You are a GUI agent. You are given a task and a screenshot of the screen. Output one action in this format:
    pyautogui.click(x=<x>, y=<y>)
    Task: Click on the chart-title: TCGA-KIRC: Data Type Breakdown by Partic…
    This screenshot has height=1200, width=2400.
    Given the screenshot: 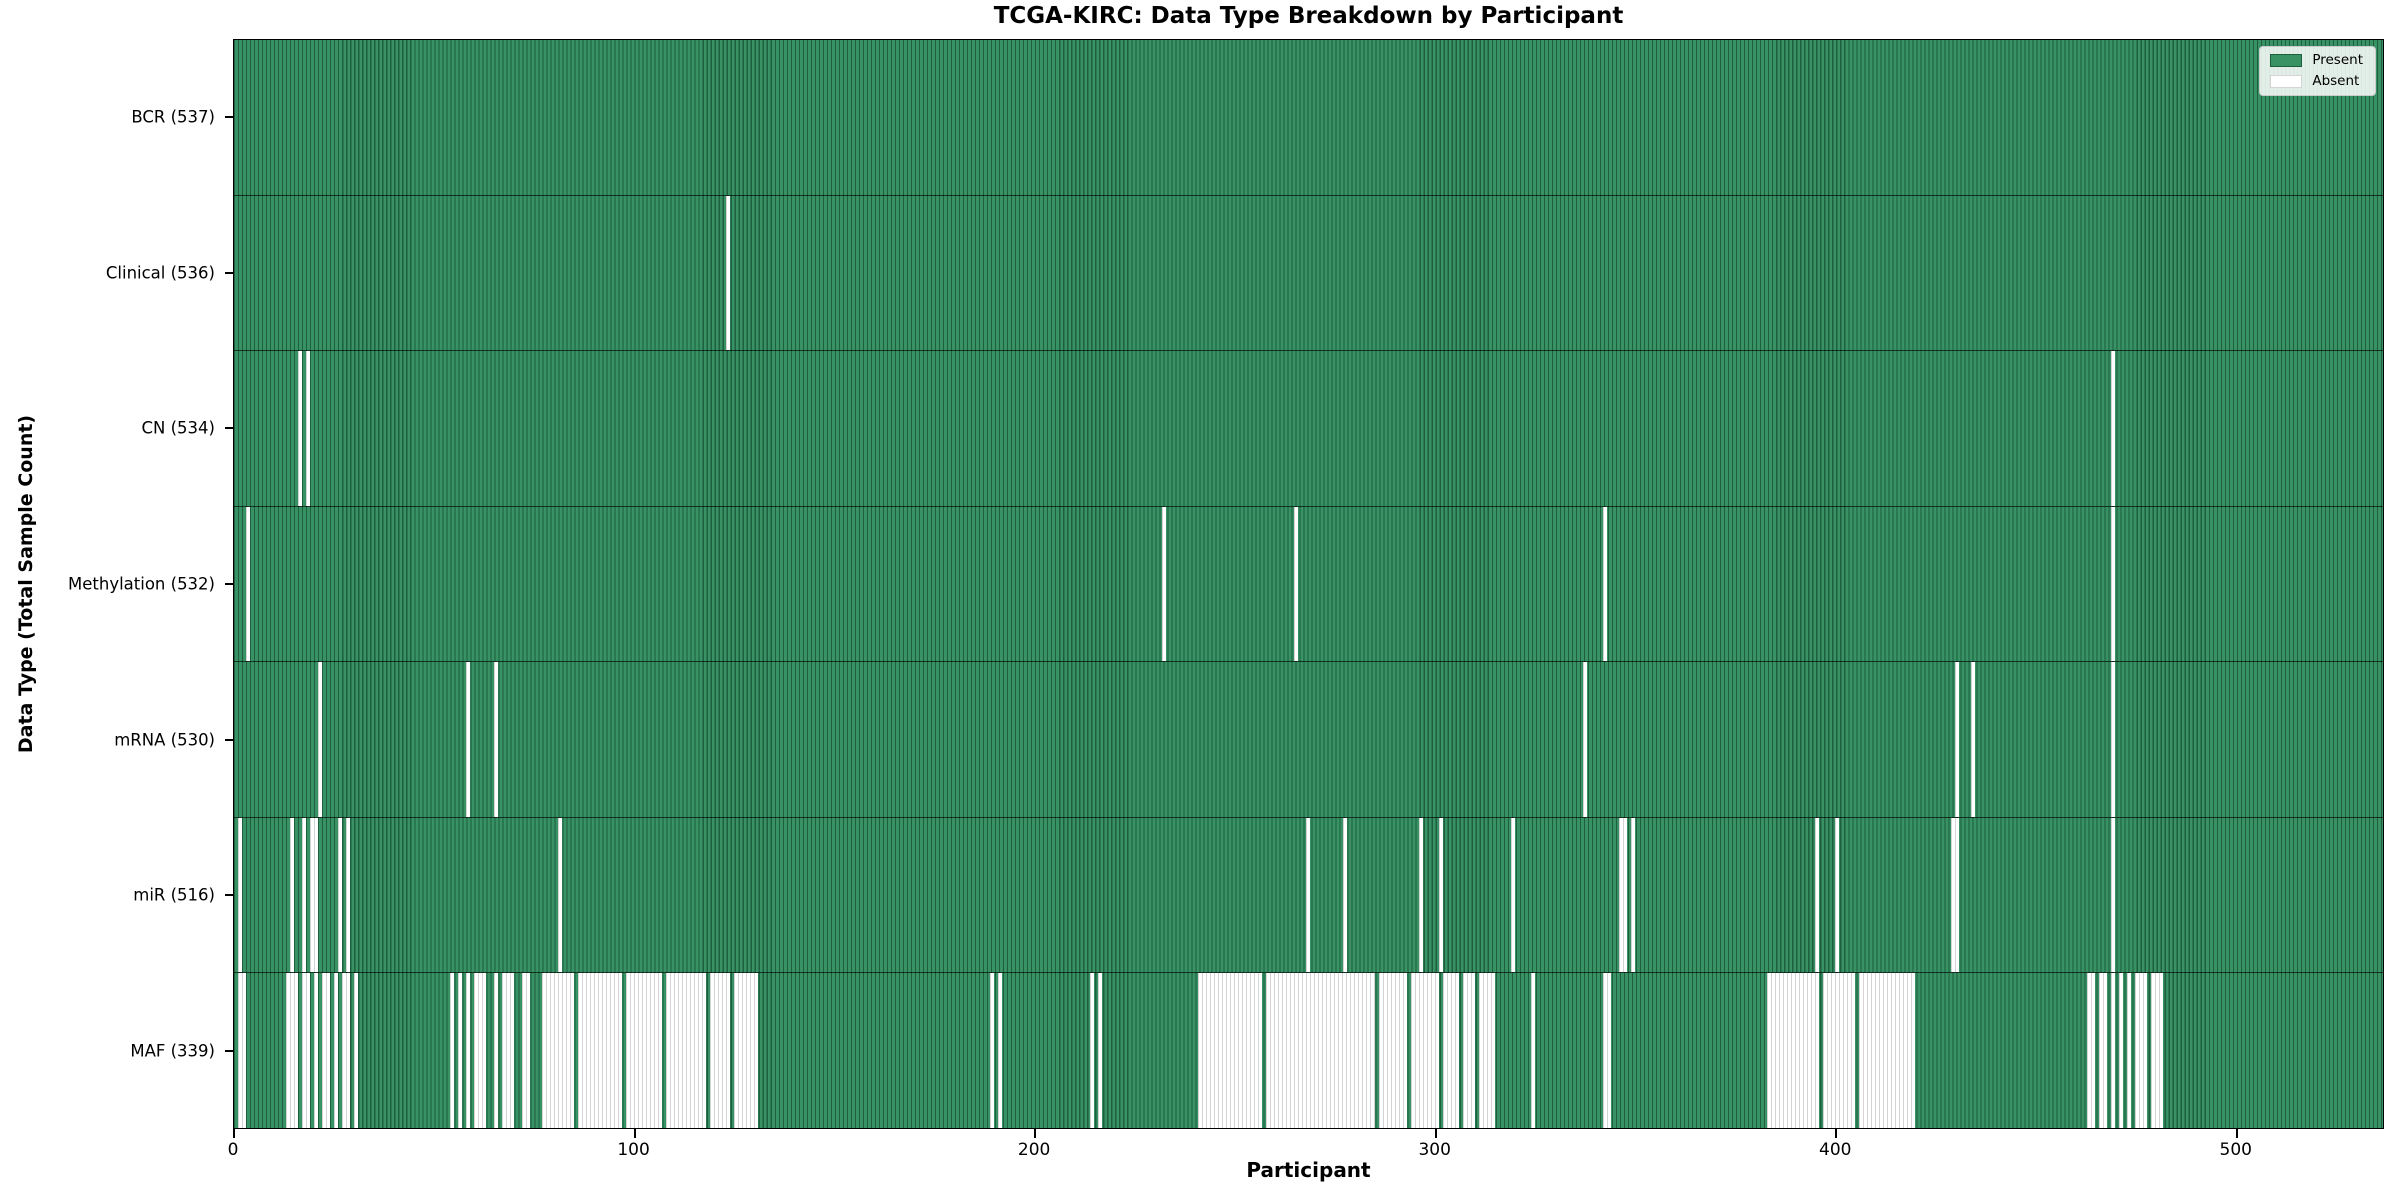 What is the action you would take?
    pyautogui.click(x=1308, y=16)
    